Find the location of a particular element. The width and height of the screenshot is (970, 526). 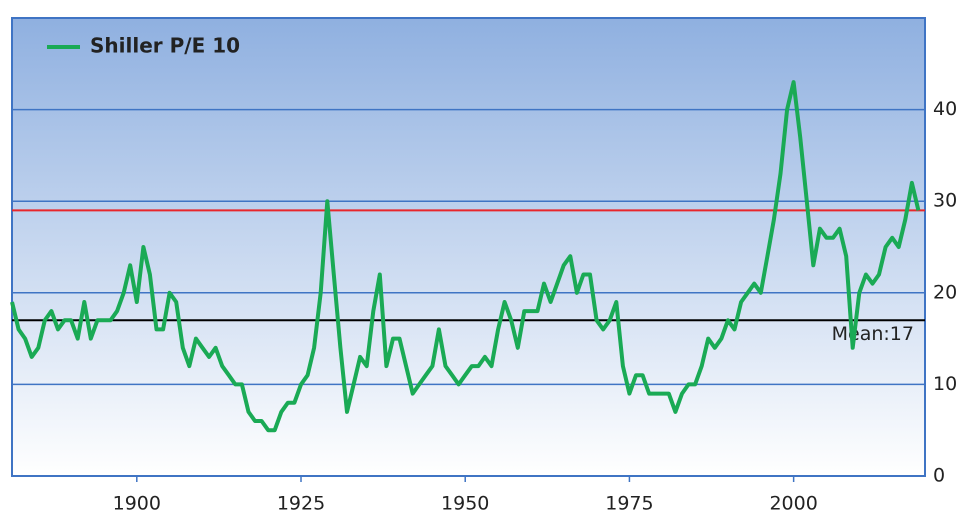

x-tick-label: 1975 is located at coordinates (629, 504).